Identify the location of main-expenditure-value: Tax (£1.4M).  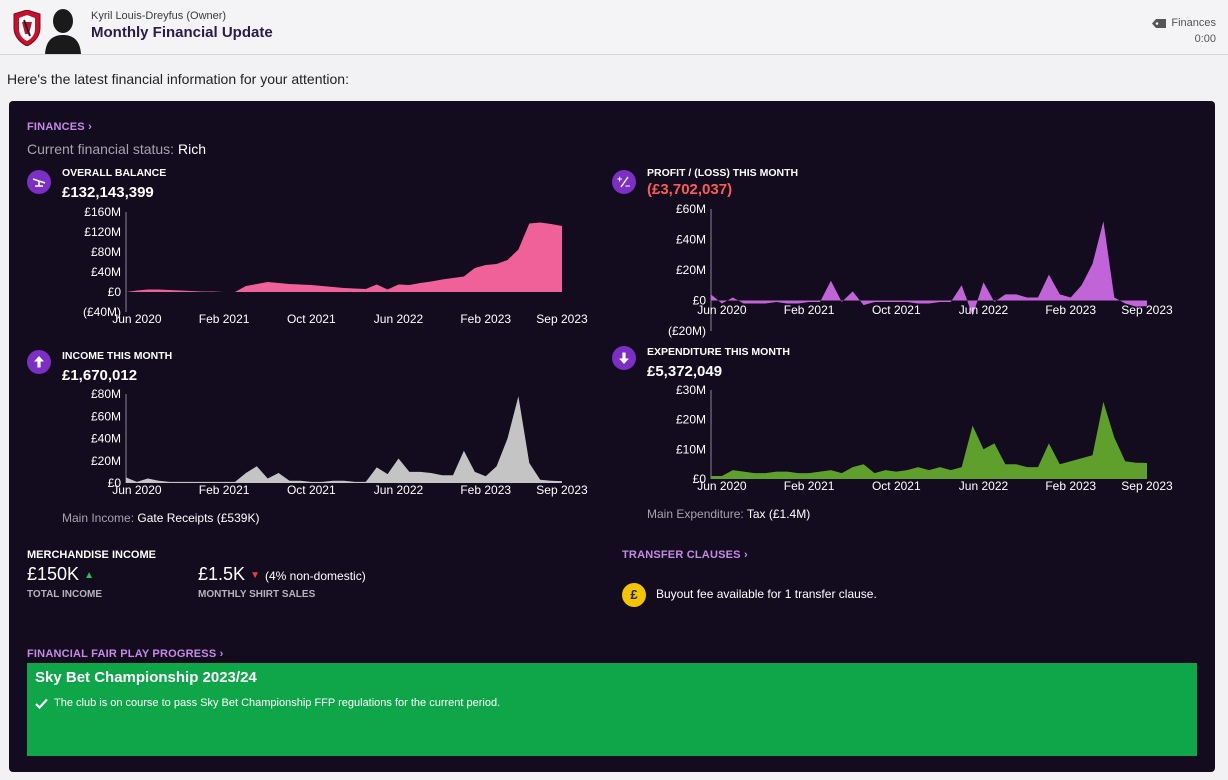
(778, 514).